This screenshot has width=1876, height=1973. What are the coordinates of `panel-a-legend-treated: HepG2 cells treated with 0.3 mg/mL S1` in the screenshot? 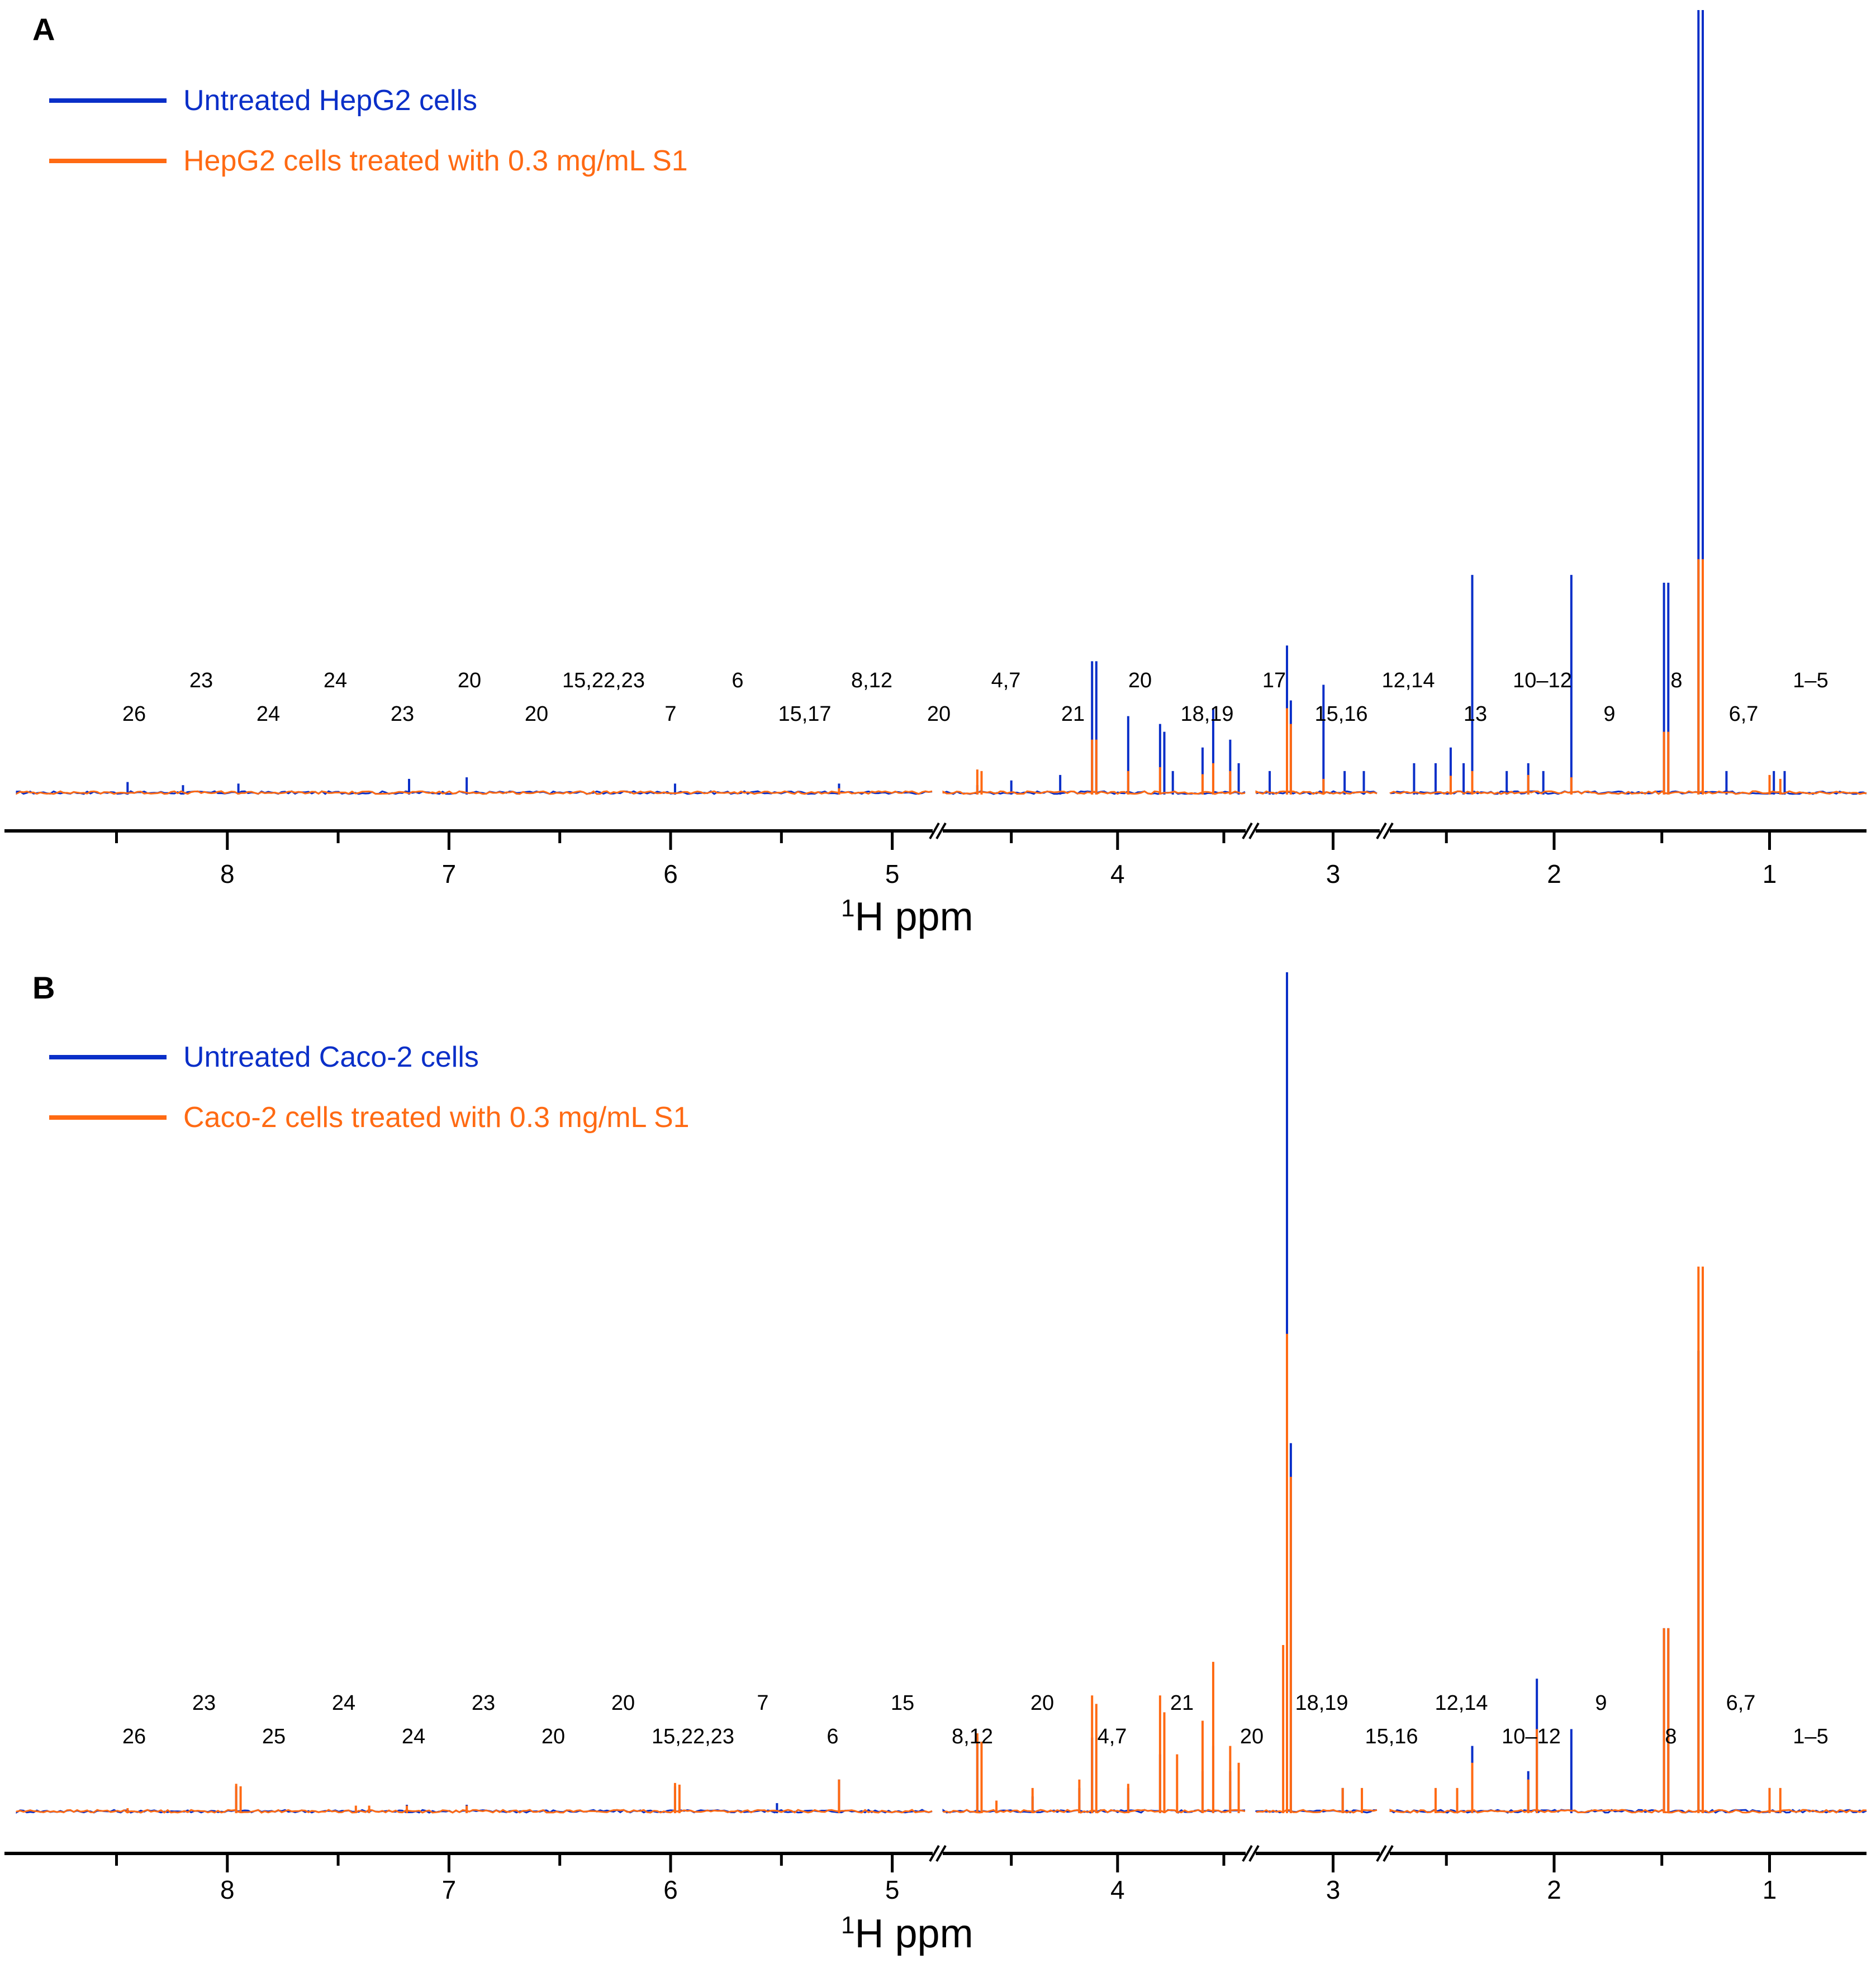 It's located at (368, 161).